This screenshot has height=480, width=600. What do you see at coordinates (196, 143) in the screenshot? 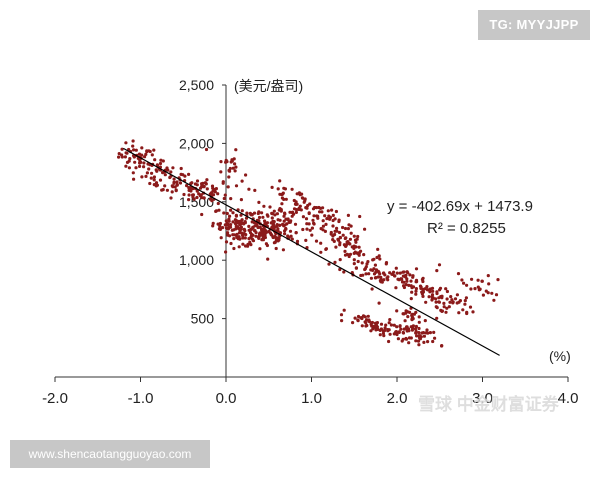
I see `y-tick-label: 2,000` at bounding box center [196, 143].